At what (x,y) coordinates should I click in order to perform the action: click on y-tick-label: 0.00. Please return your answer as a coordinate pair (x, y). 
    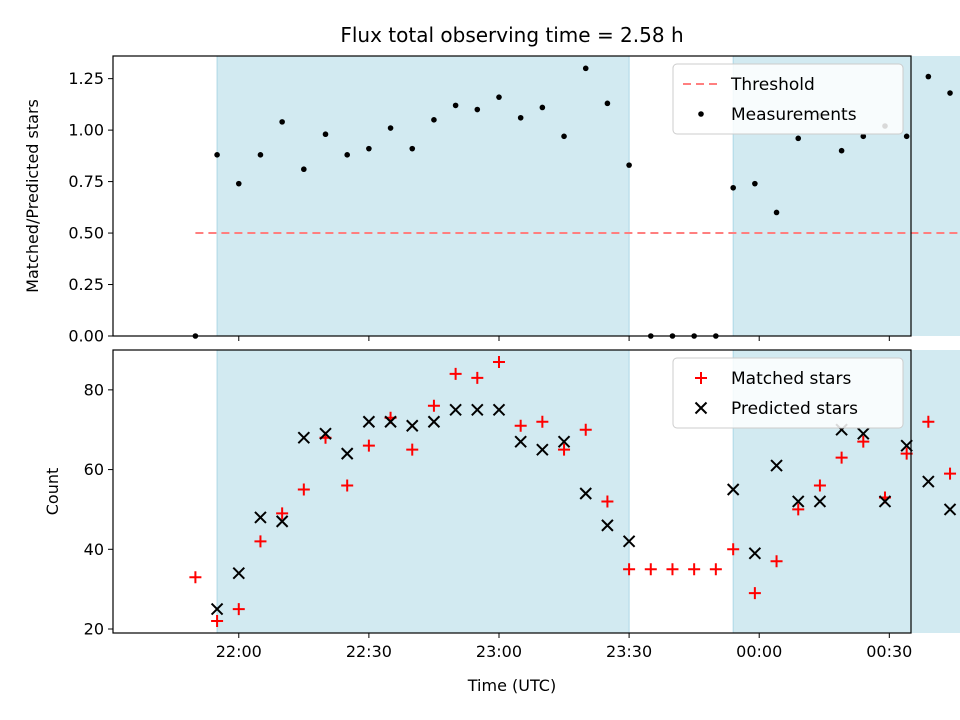
    Looking at the image, I should click on (86, 336).